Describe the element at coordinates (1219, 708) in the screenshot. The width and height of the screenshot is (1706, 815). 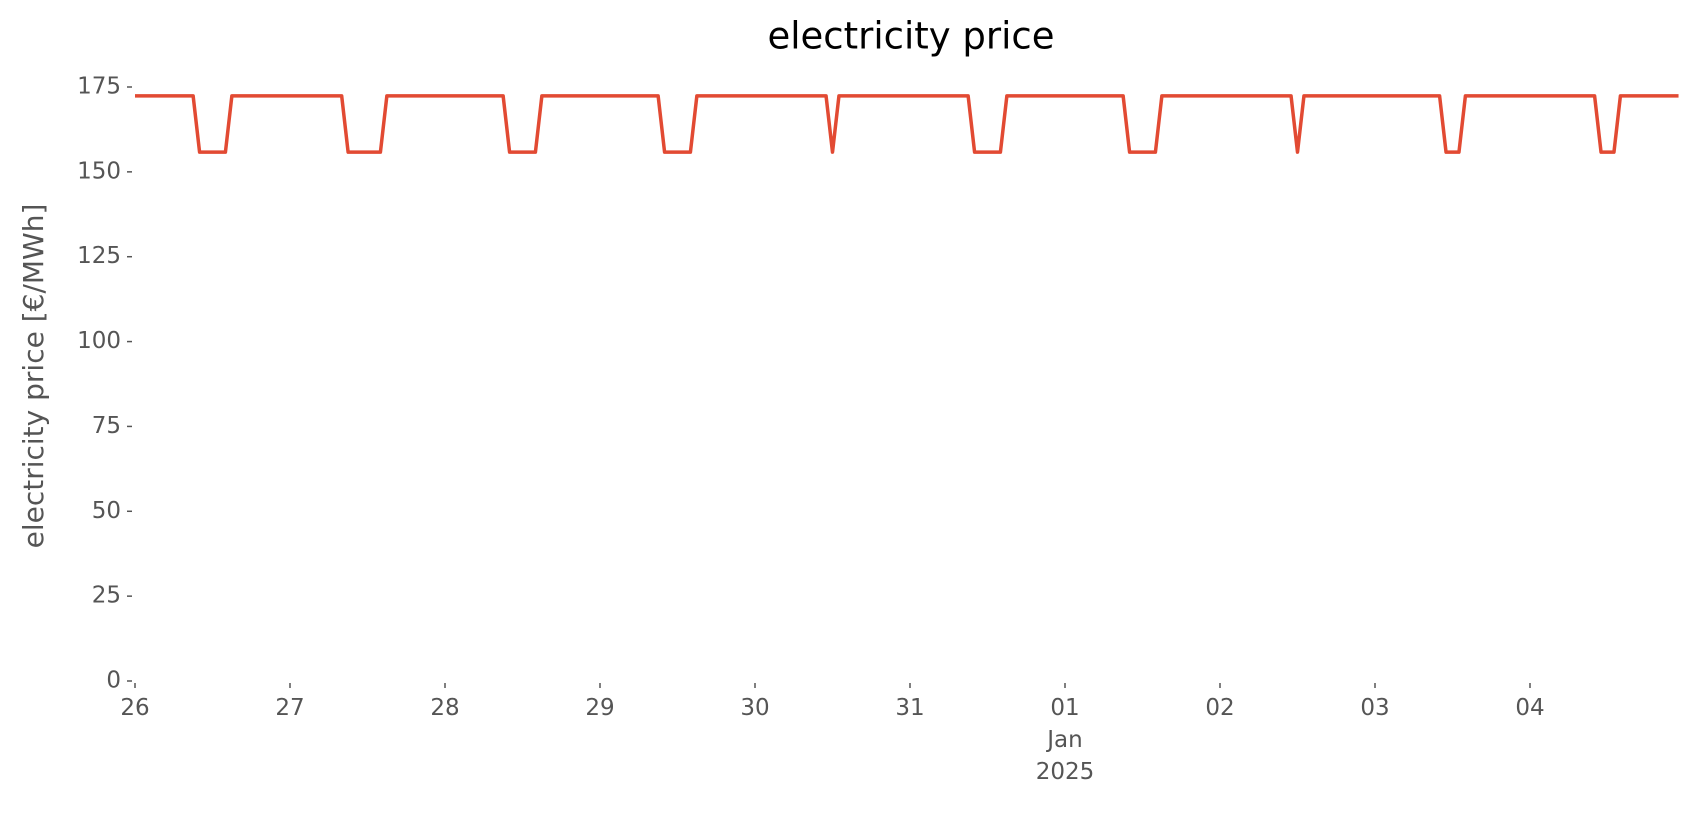
I see `x-tick-label: 02` at that location.